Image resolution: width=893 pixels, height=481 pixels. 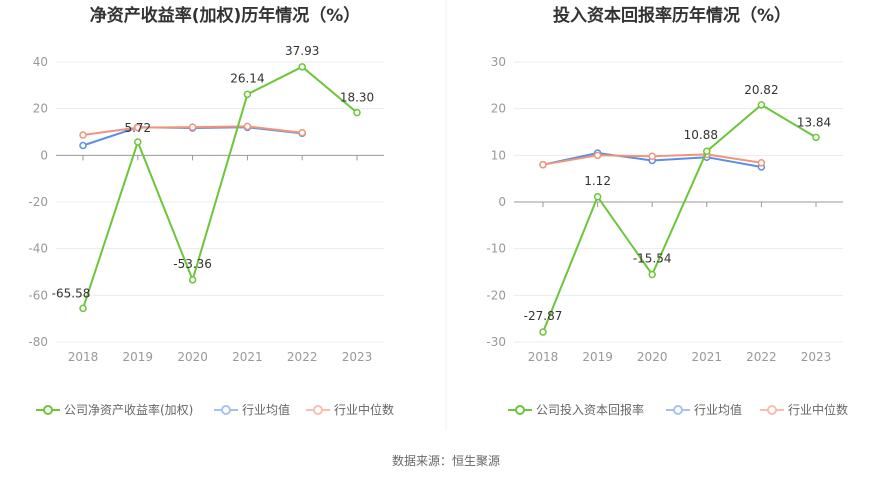 What do you see at coordinates (40, 62) in the screenshot?
I see `y-tick-label: 40` at bounding box center [40, 62].